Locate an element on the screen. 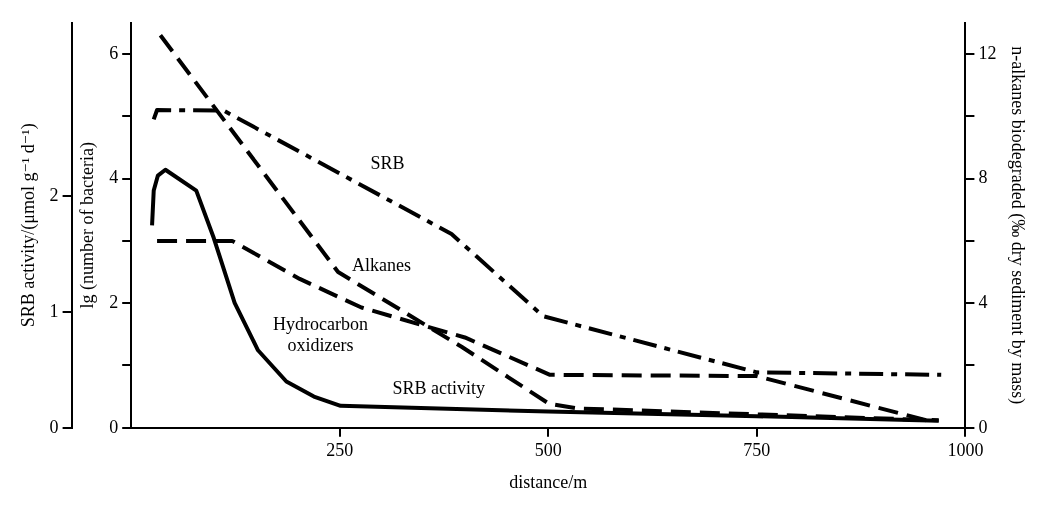 This screenshot has width=1052, height=512. series-label: Hydrocarbon oxidizers is located at coordinates (321, 334).